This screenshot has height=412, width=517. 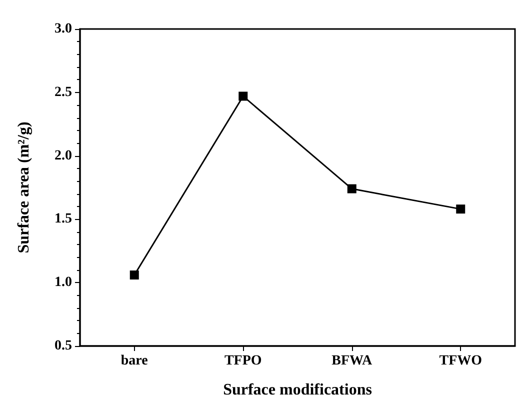 What do you see at coordinates (134, 361) in the screenshot?
I see `x-tick-label: bare` at bounding box center [134, 361].